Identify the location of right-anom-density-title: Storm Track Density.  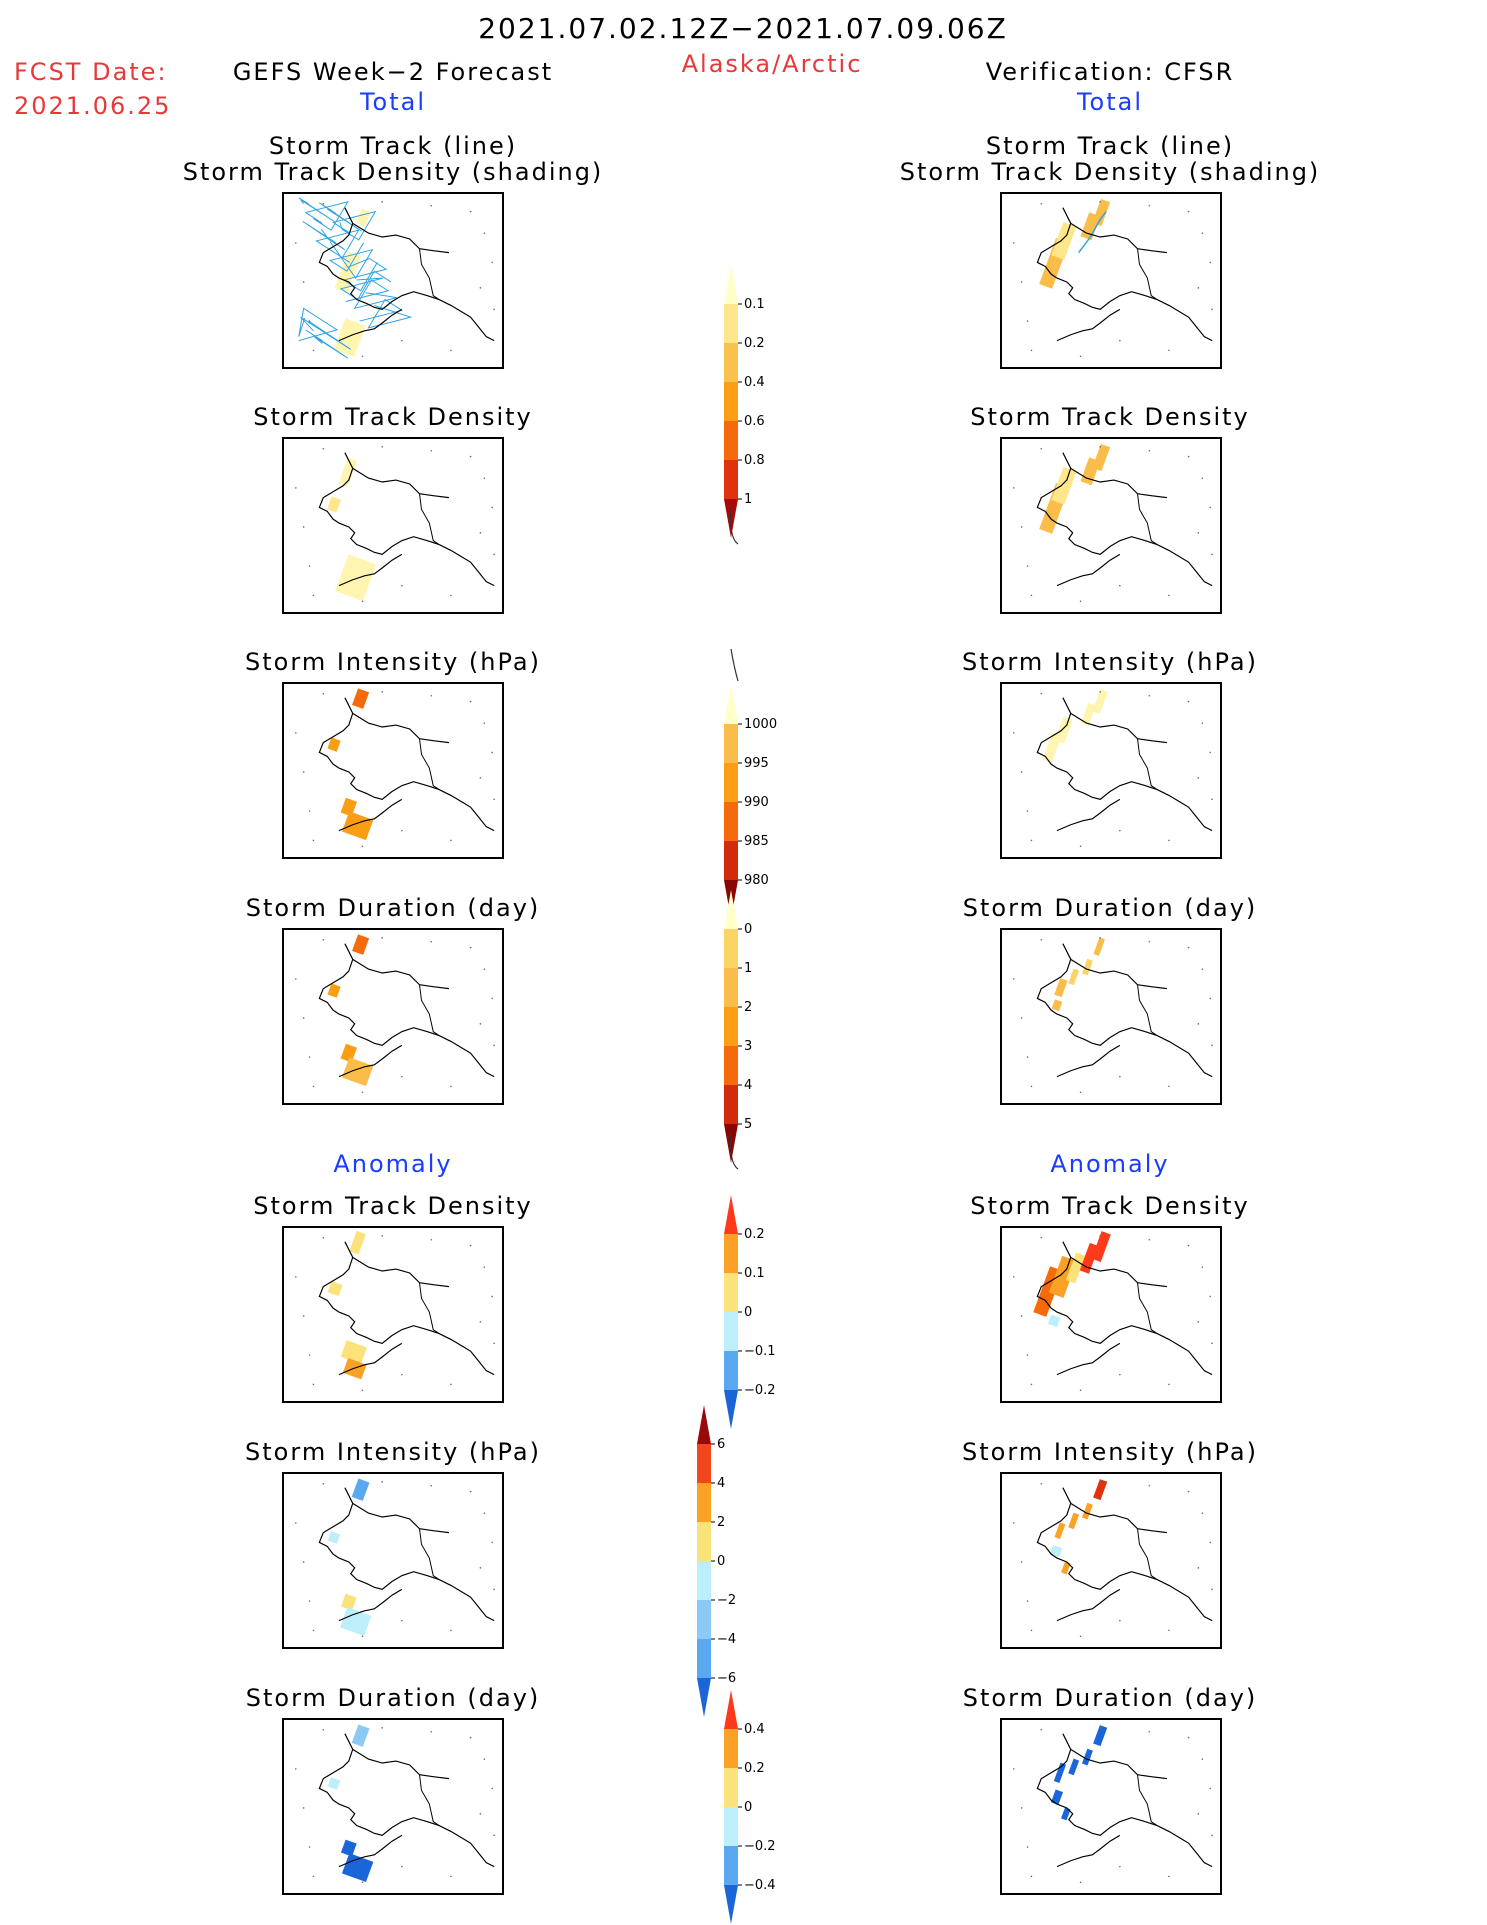
(1110, 1206).